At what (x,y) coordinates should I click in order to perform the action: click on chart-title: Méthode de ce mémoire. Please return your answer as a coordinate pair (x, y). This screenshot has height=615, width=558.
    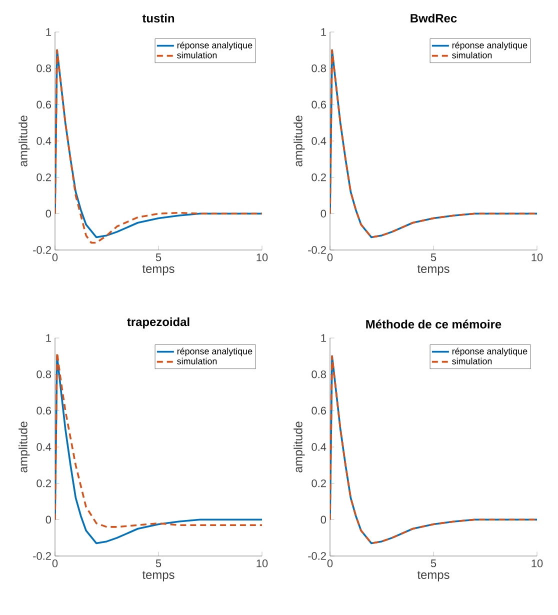
    Looking at the image, I should click on (434, 324).